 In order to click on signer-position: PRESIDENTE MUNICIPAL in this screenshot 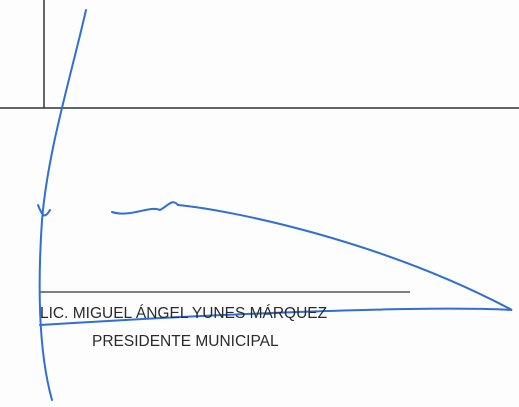, I will do `click(185, 341)`.